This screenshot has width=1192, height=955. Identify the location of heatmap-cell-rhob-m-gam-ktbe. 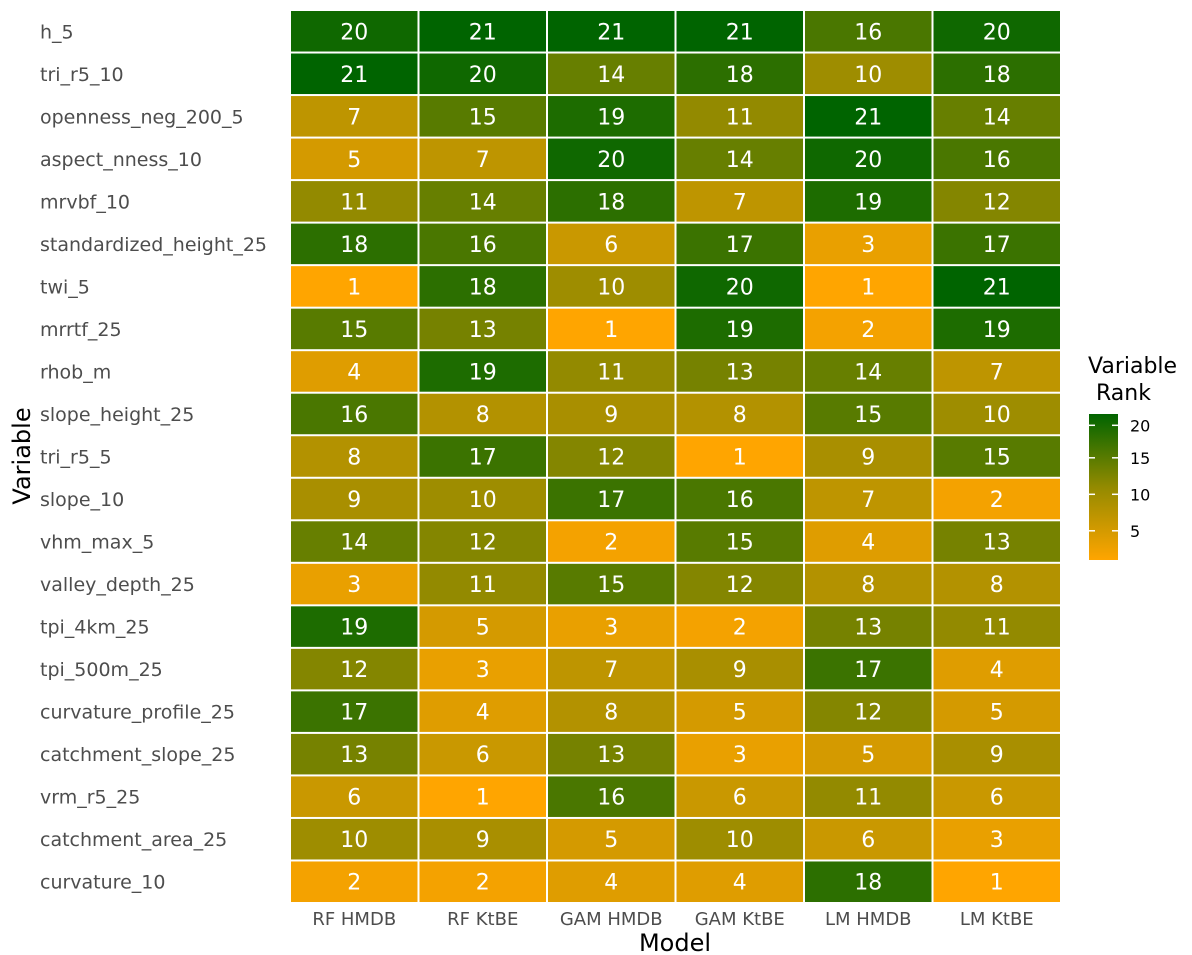
(739, 371).